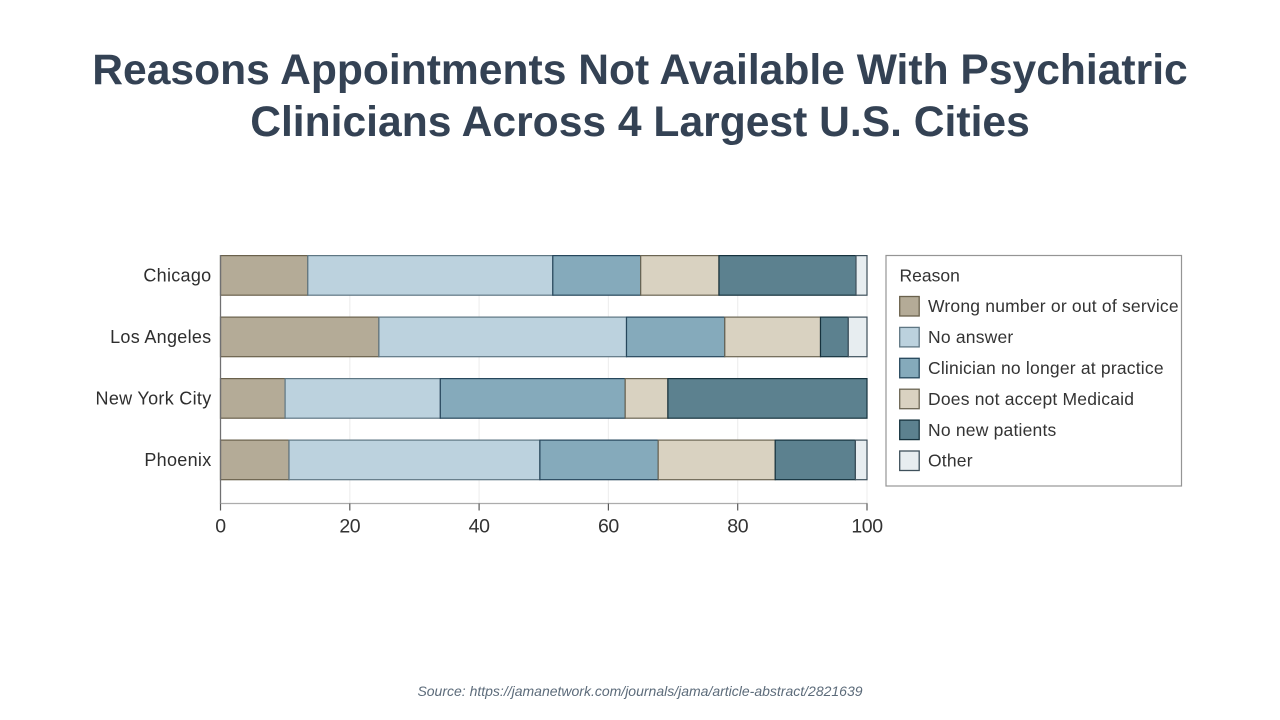 The image size is (1280, 720). What do you see at coordinates (970, 337) in the screenshot?
I see `svg-text: No answer` at bounding box center [970, 337].